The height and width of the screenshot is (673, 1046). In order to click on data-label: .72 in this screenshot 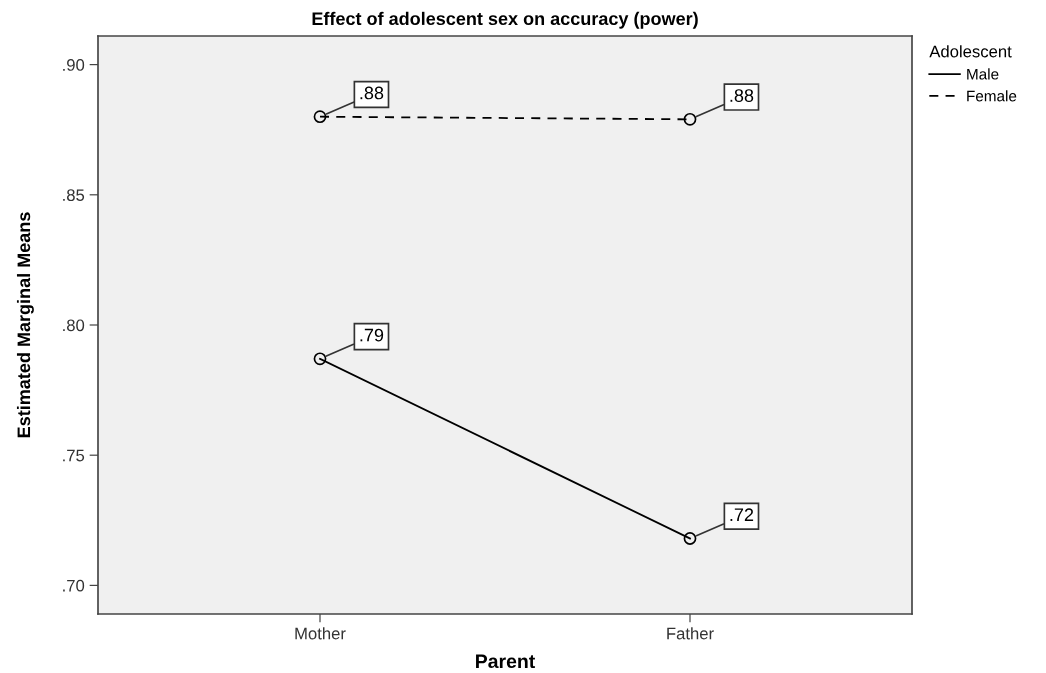, I will do `click(742, 514)`.